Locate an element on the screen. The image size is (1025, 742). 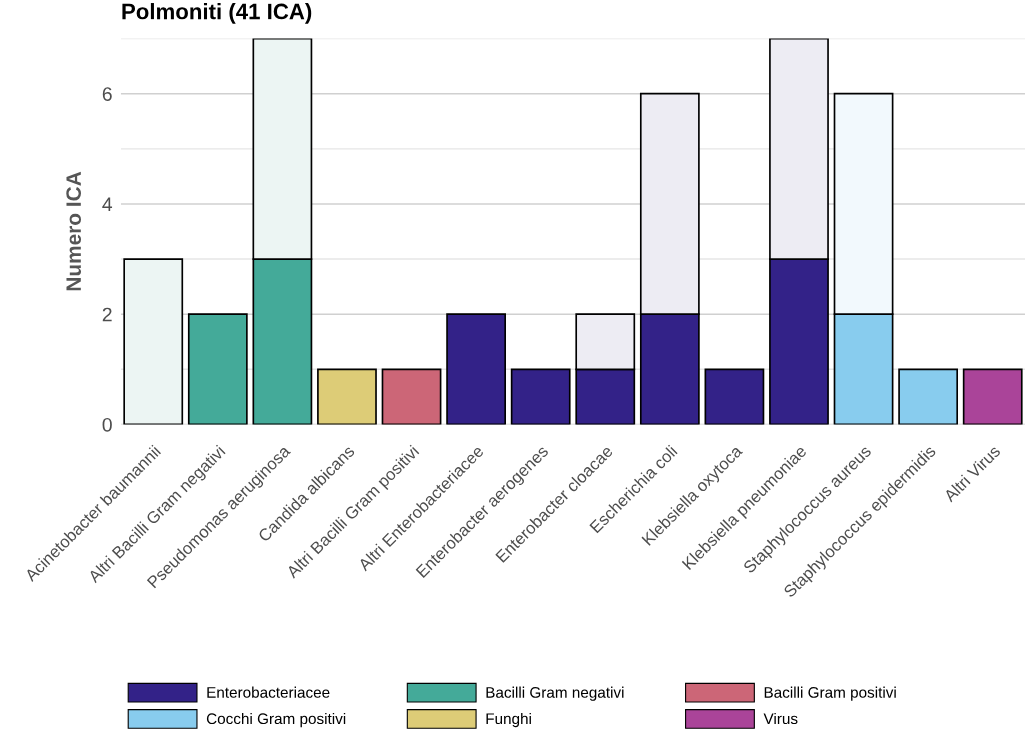
y-tick-label: 2 is located at coordinates (107, 314).